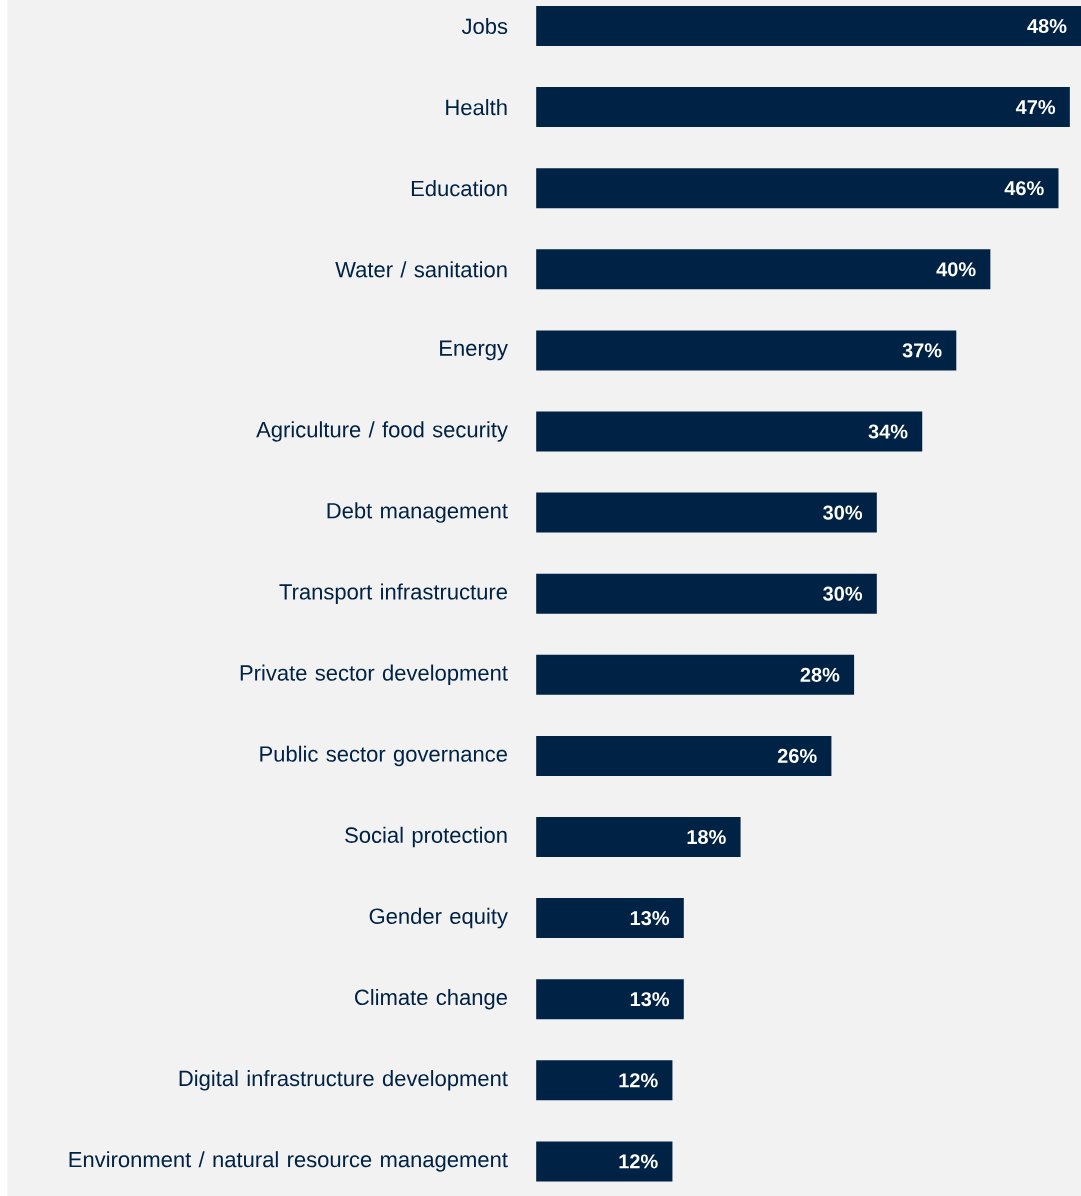 The width and height of the screenshot is (1081, 1196). What do you see at coordinates (820, 674) in the screenshot?
I see `data-label: 28%` at bounding box center [820, 674].